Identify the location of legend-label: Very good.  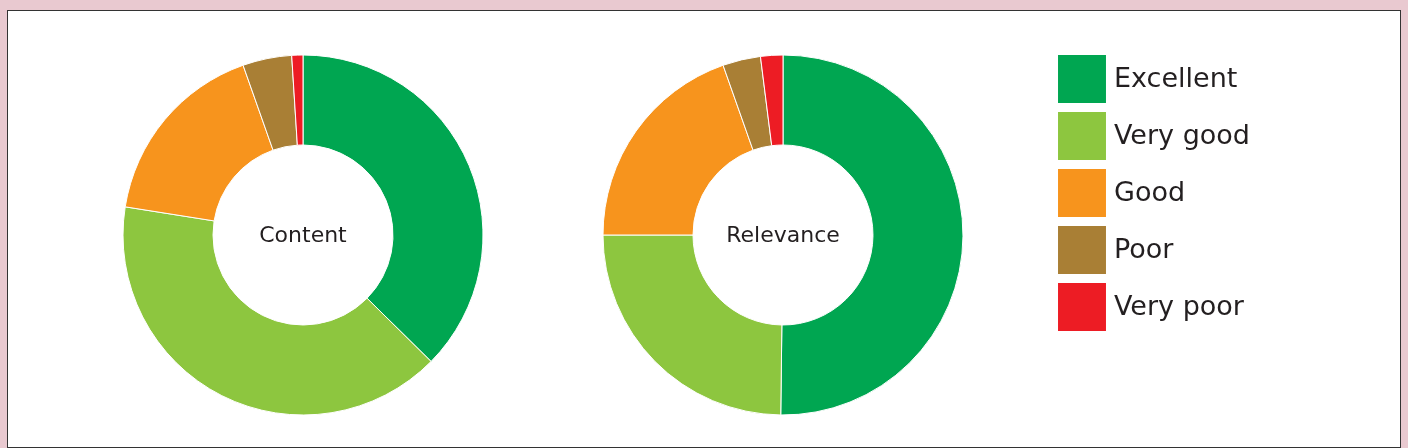
(1182, 134).